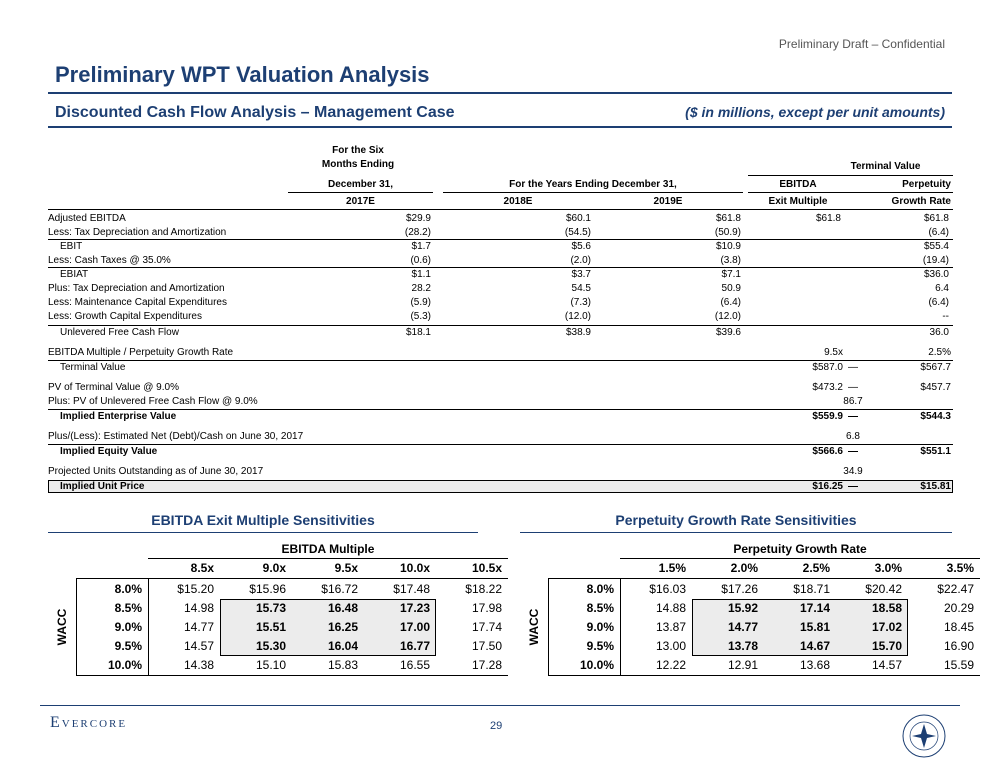 This screenshot has height=774, width=1000. I want to click on sens-cell: 14.88, so click(670, 608).